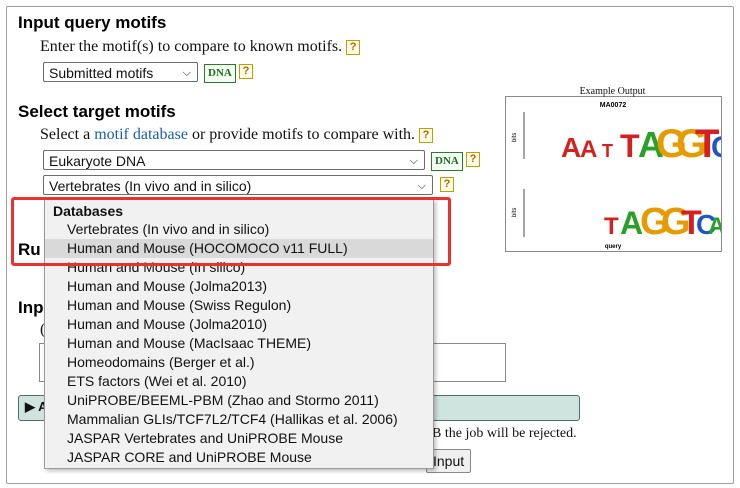 The image size is (740, 488). Describe the element at coordinates (101, 73) in the screenshot. I see `query-select-value: Submitted motifs` at that location.